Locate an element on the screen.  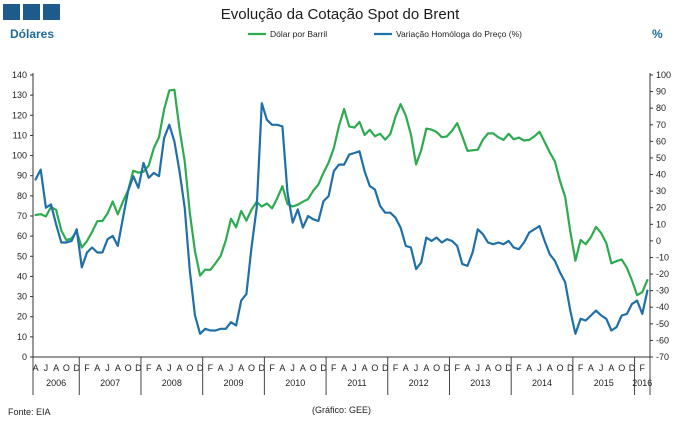
y-right-tick-label: 0 is located at coordinates (658, 241).